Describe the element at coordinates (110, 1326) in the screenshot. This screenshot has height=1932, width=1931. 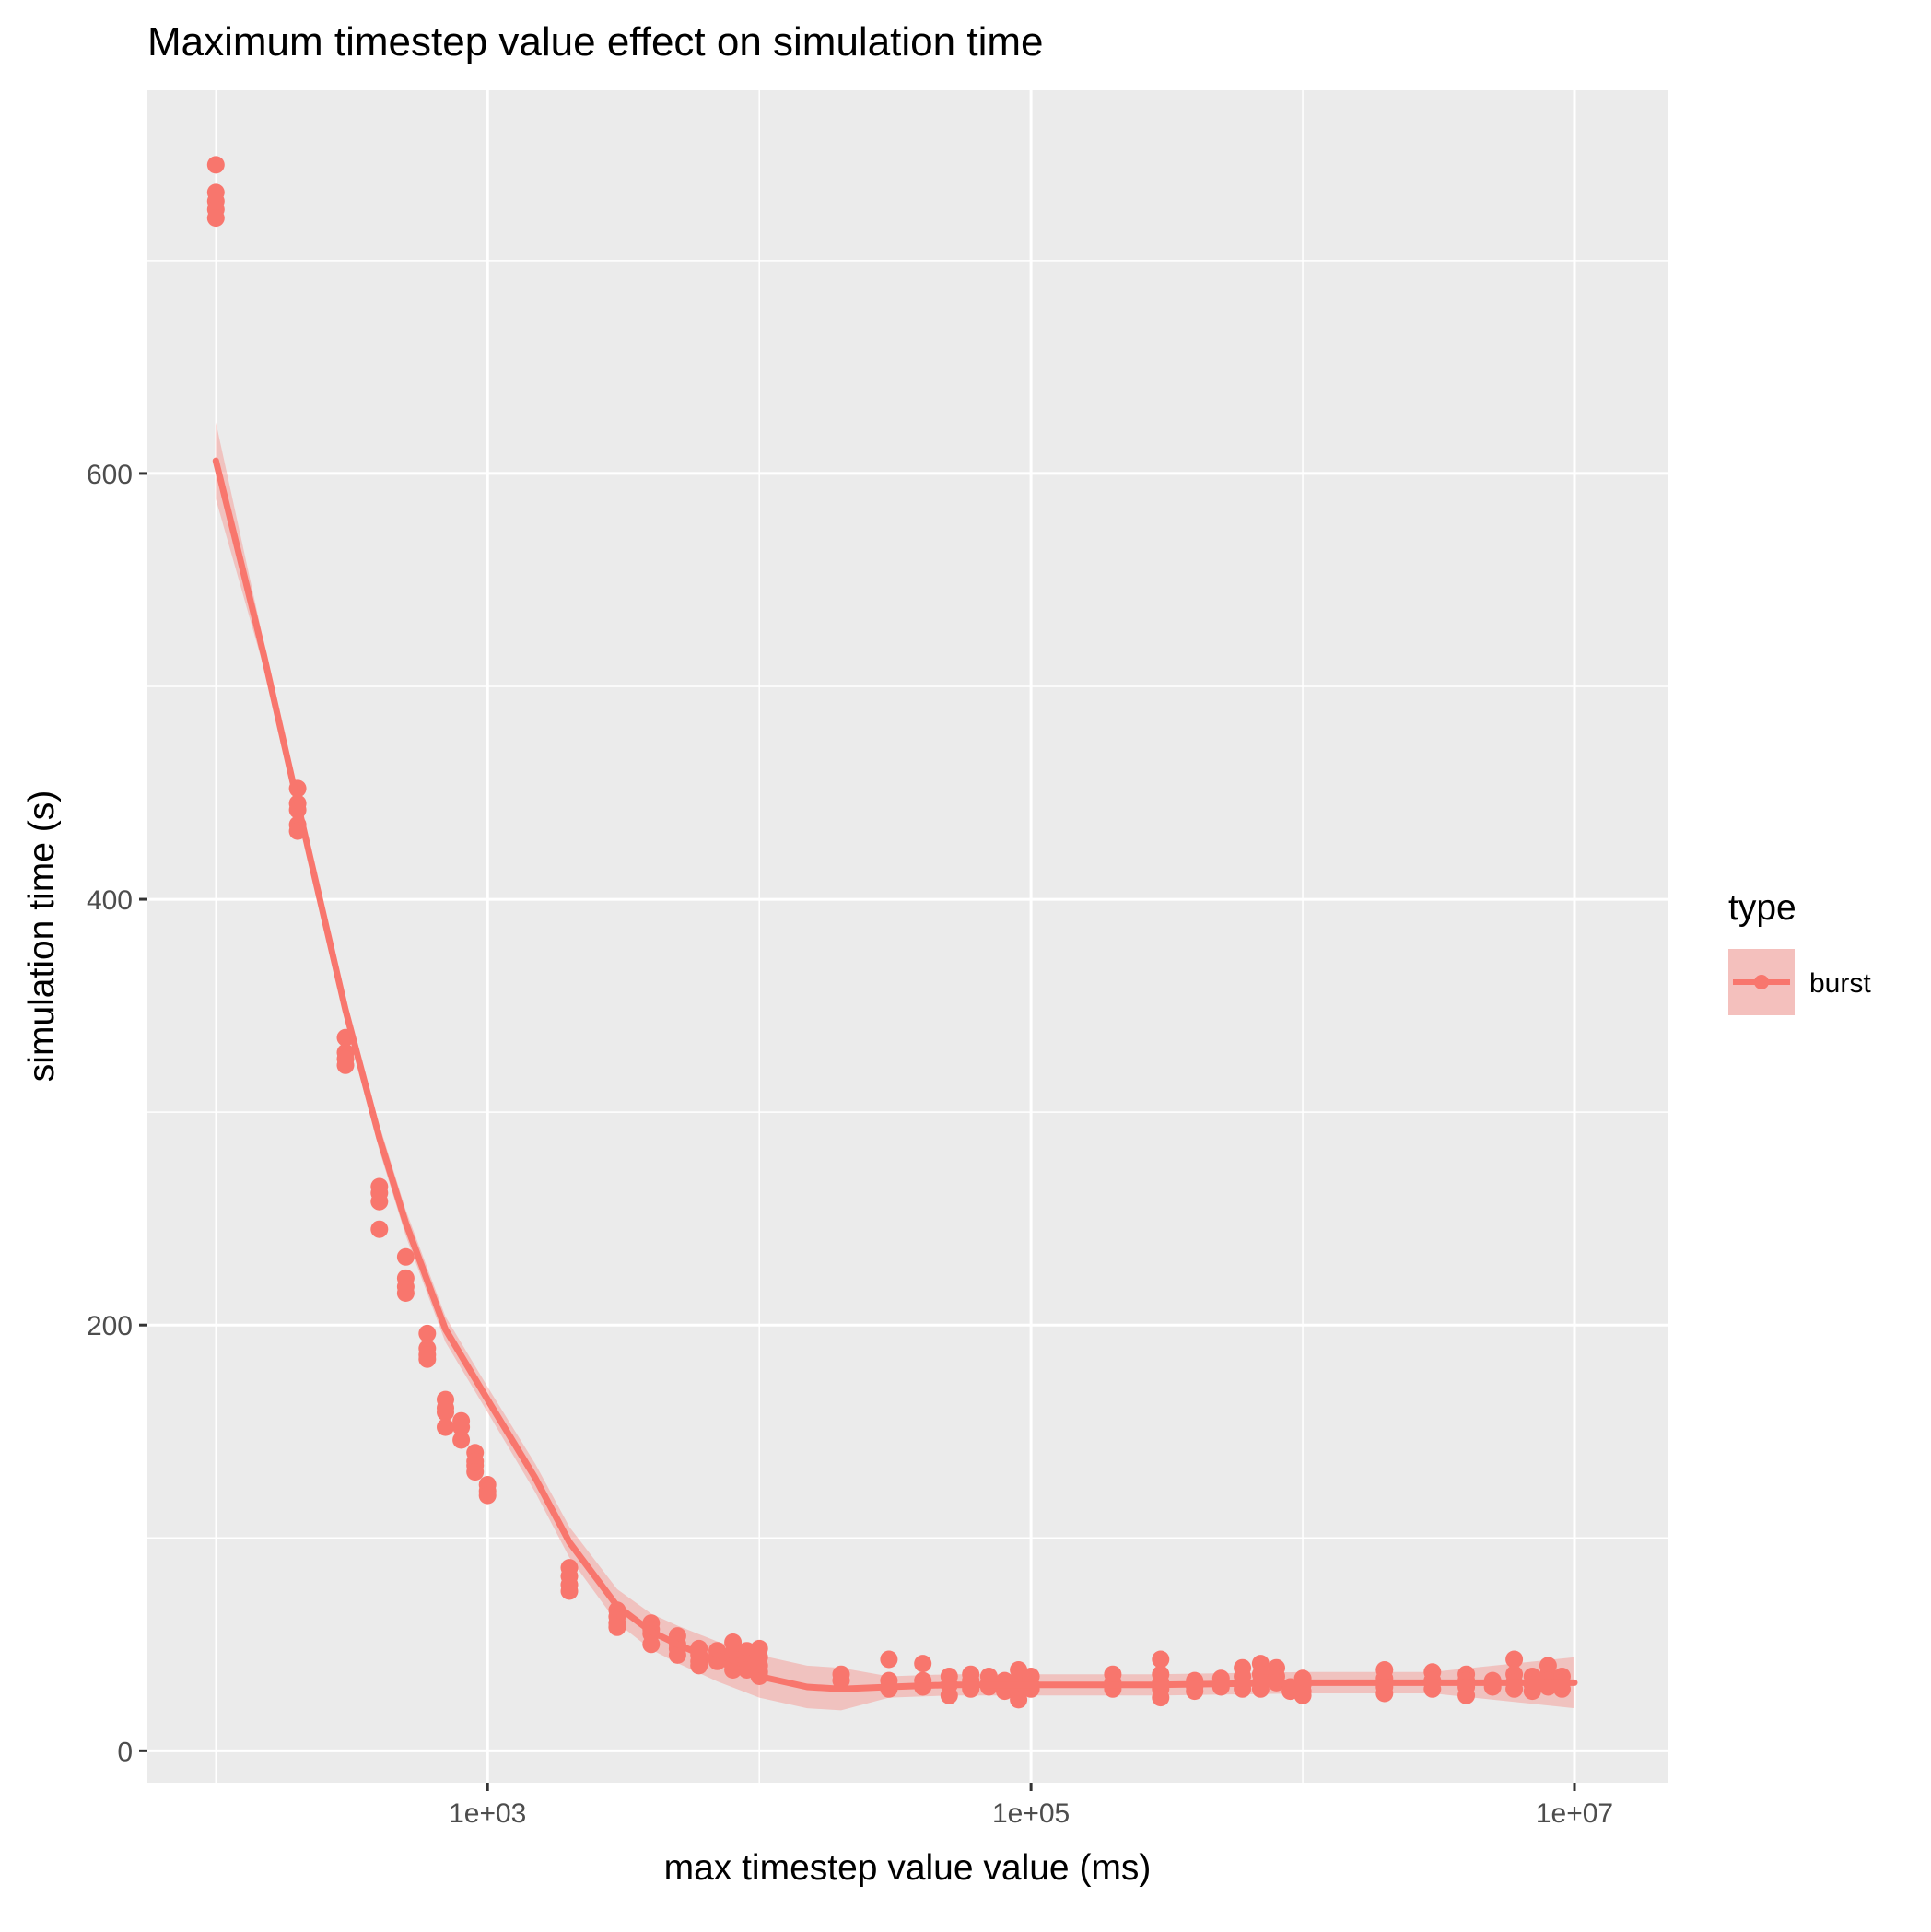
I see `y-tick-label: 200` at that location.